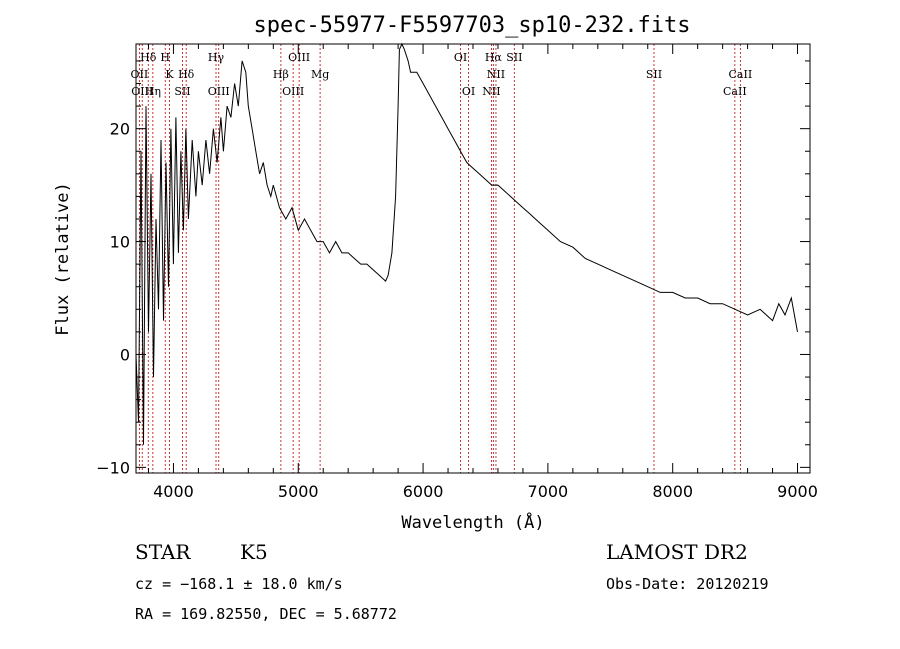  I want to click on y-tick-label: −10, so click(113, 467).